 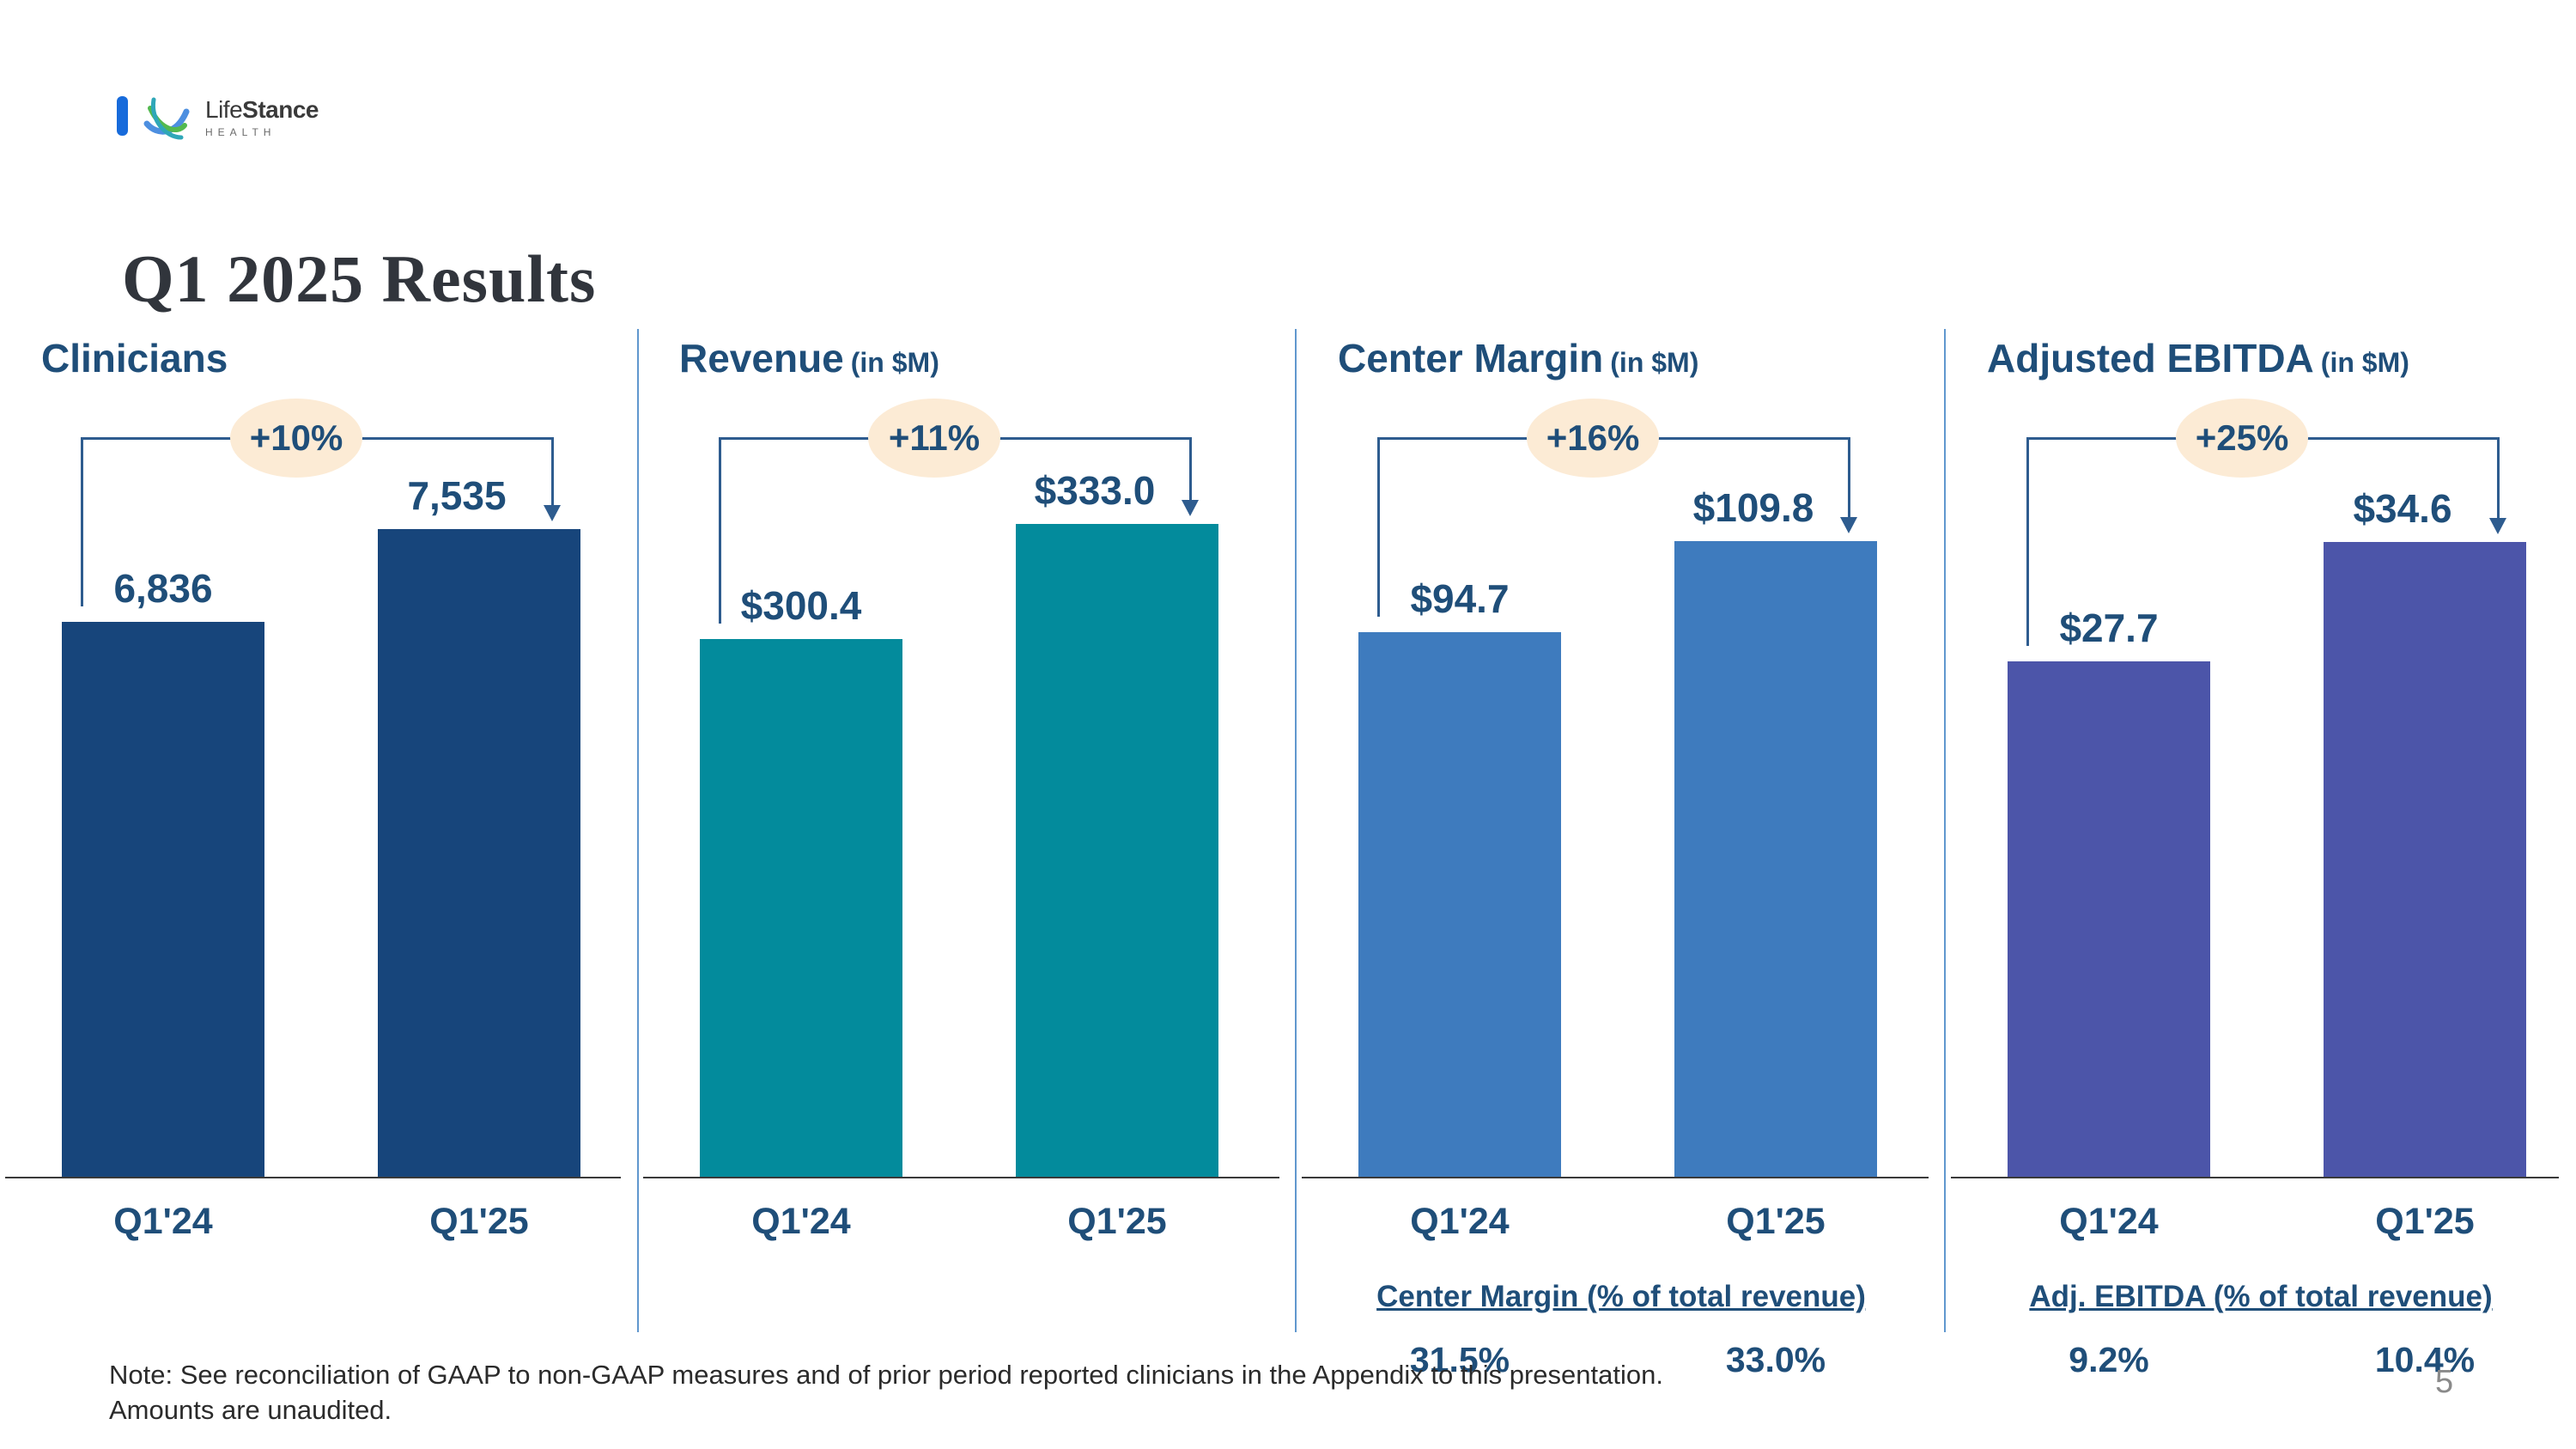 I want to click on page-number: 5, so click(x=2444, y=1382).